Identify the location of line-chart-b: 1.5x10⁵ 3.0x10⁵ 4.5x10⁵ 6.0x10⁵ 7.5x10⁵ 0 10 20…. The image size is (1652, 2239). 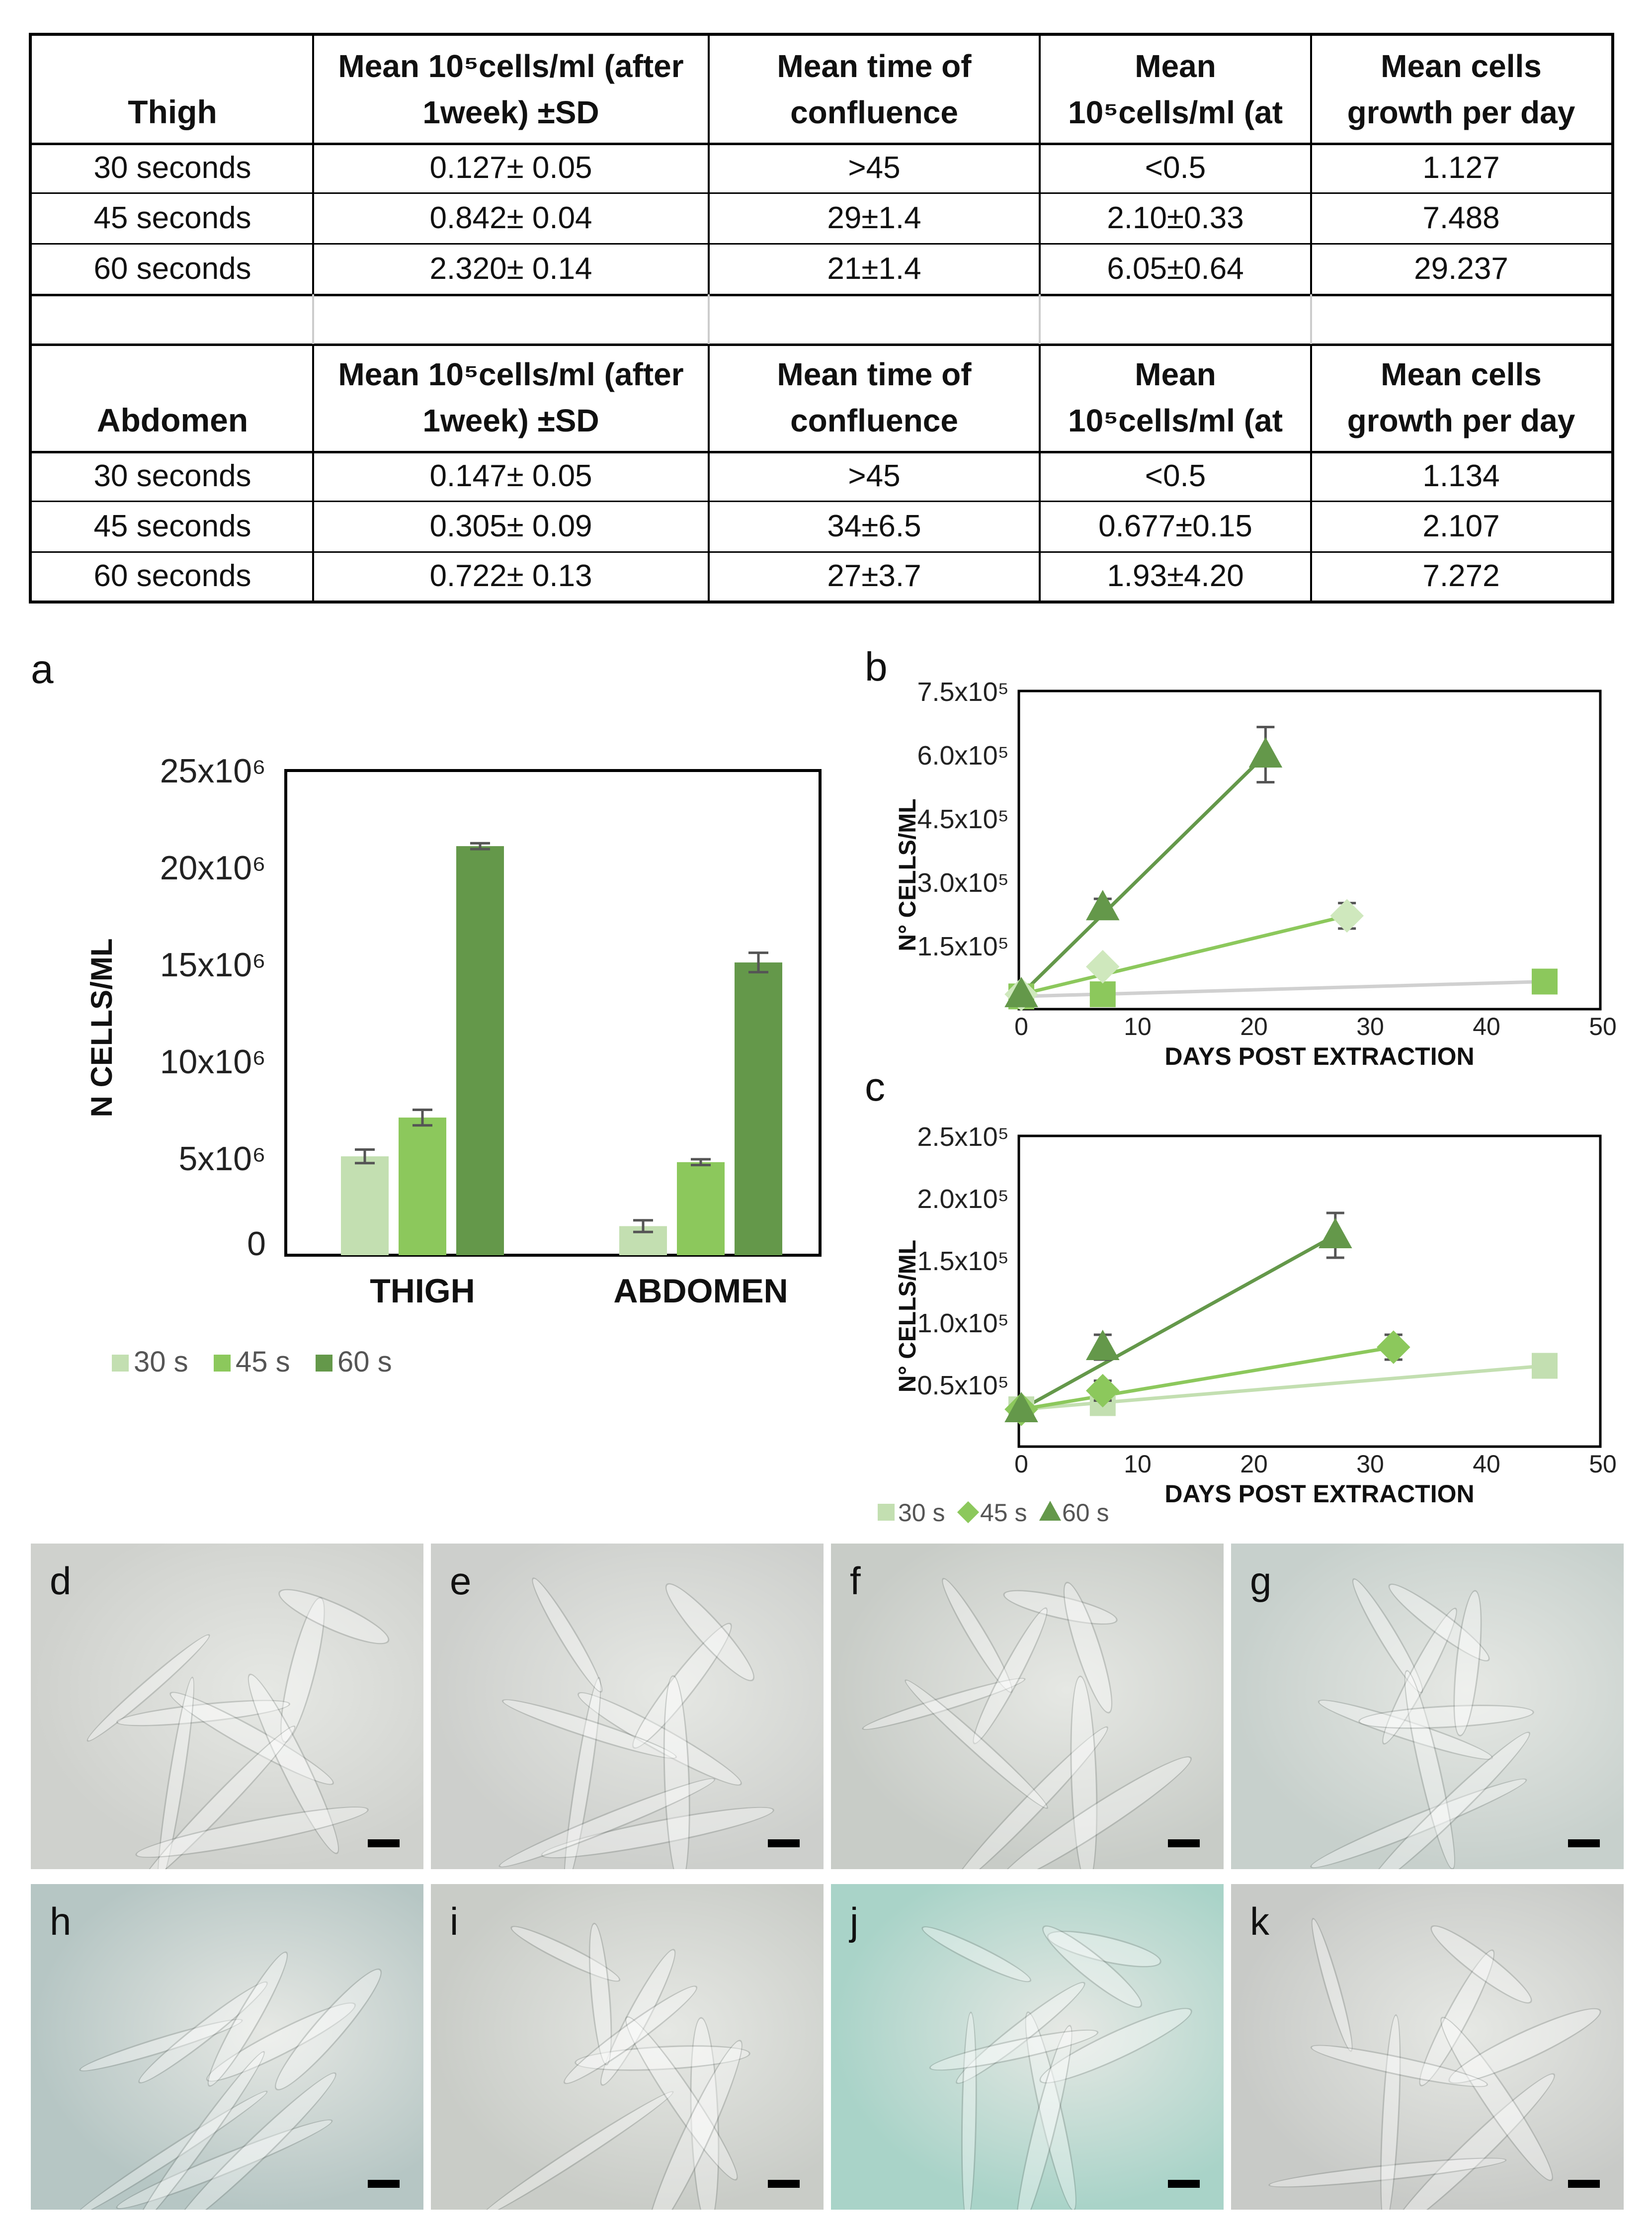
(1256, 874).